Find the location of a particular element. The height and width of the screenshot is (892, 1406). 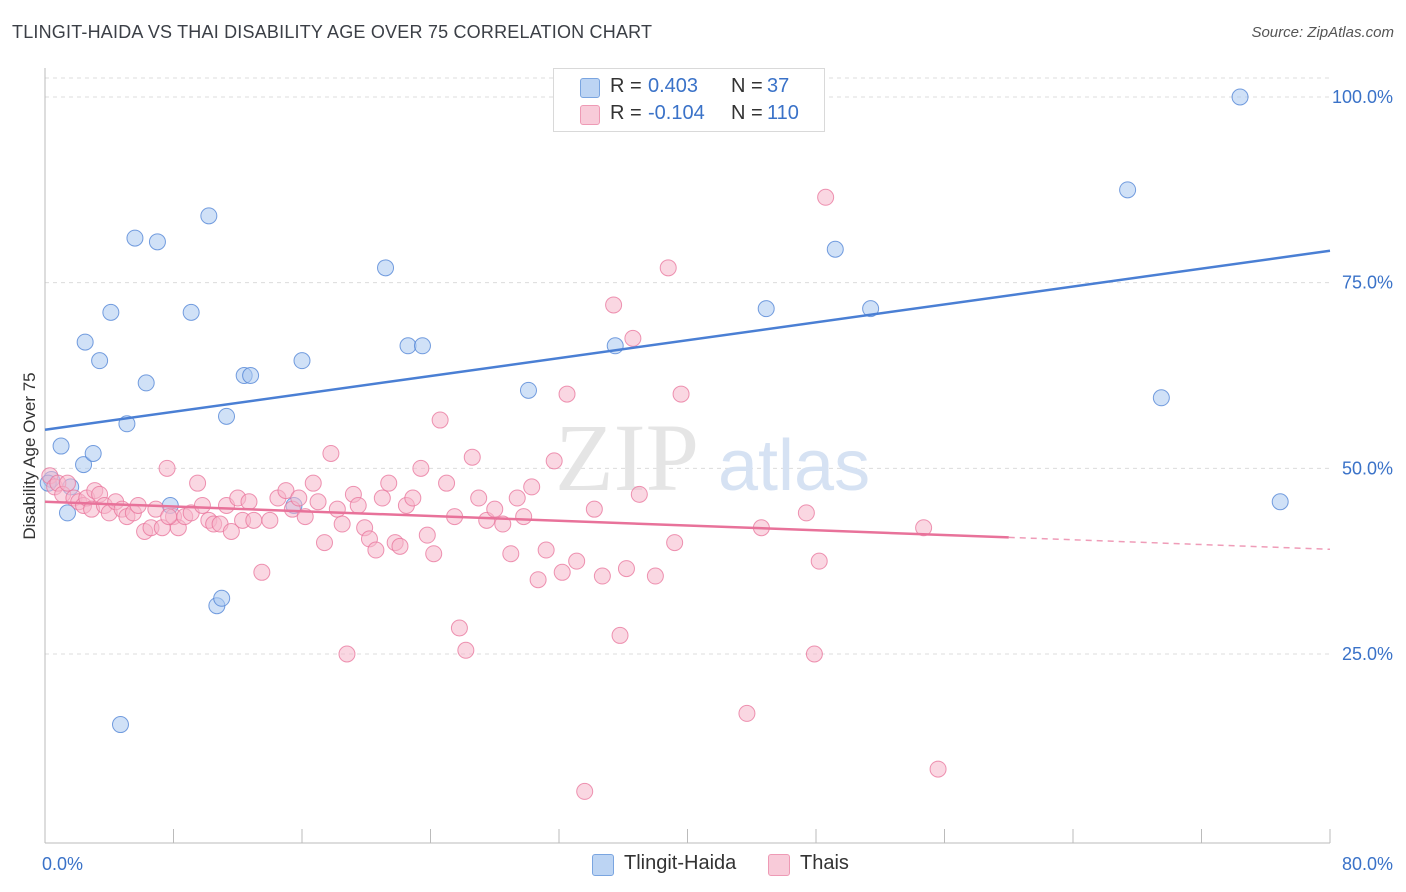

watermark-atlas: atlas is located at coordinates (794, 466).